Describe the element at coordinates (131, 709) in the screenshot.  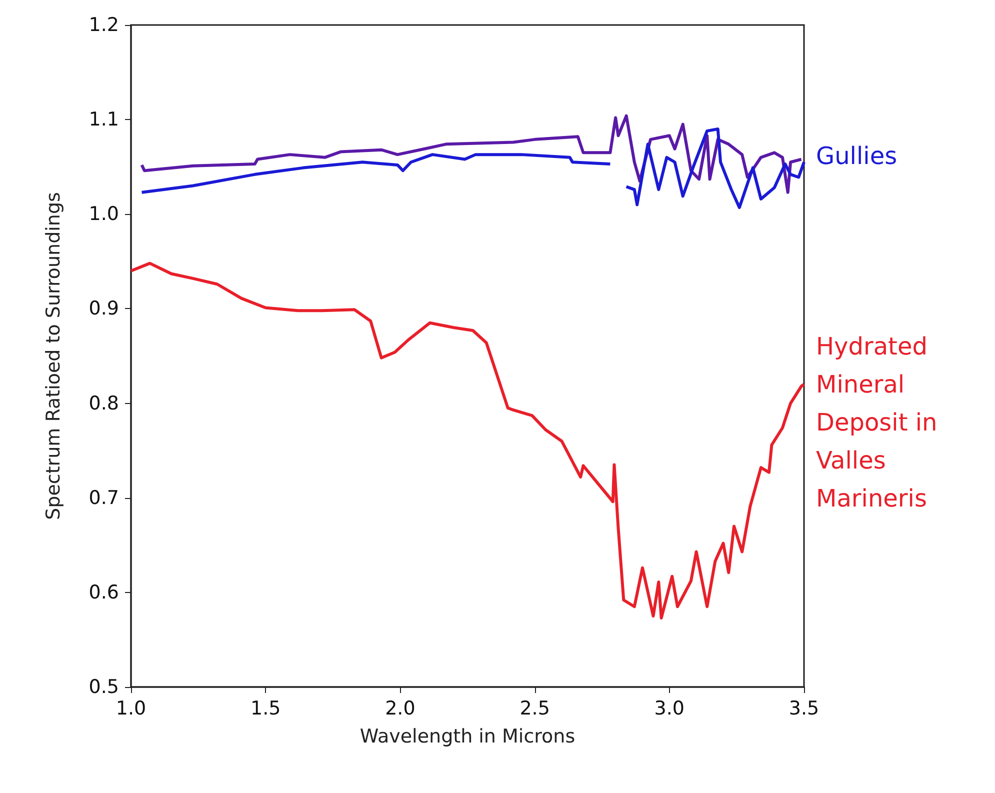
I see `x-tick-label: 1.0` at that location.